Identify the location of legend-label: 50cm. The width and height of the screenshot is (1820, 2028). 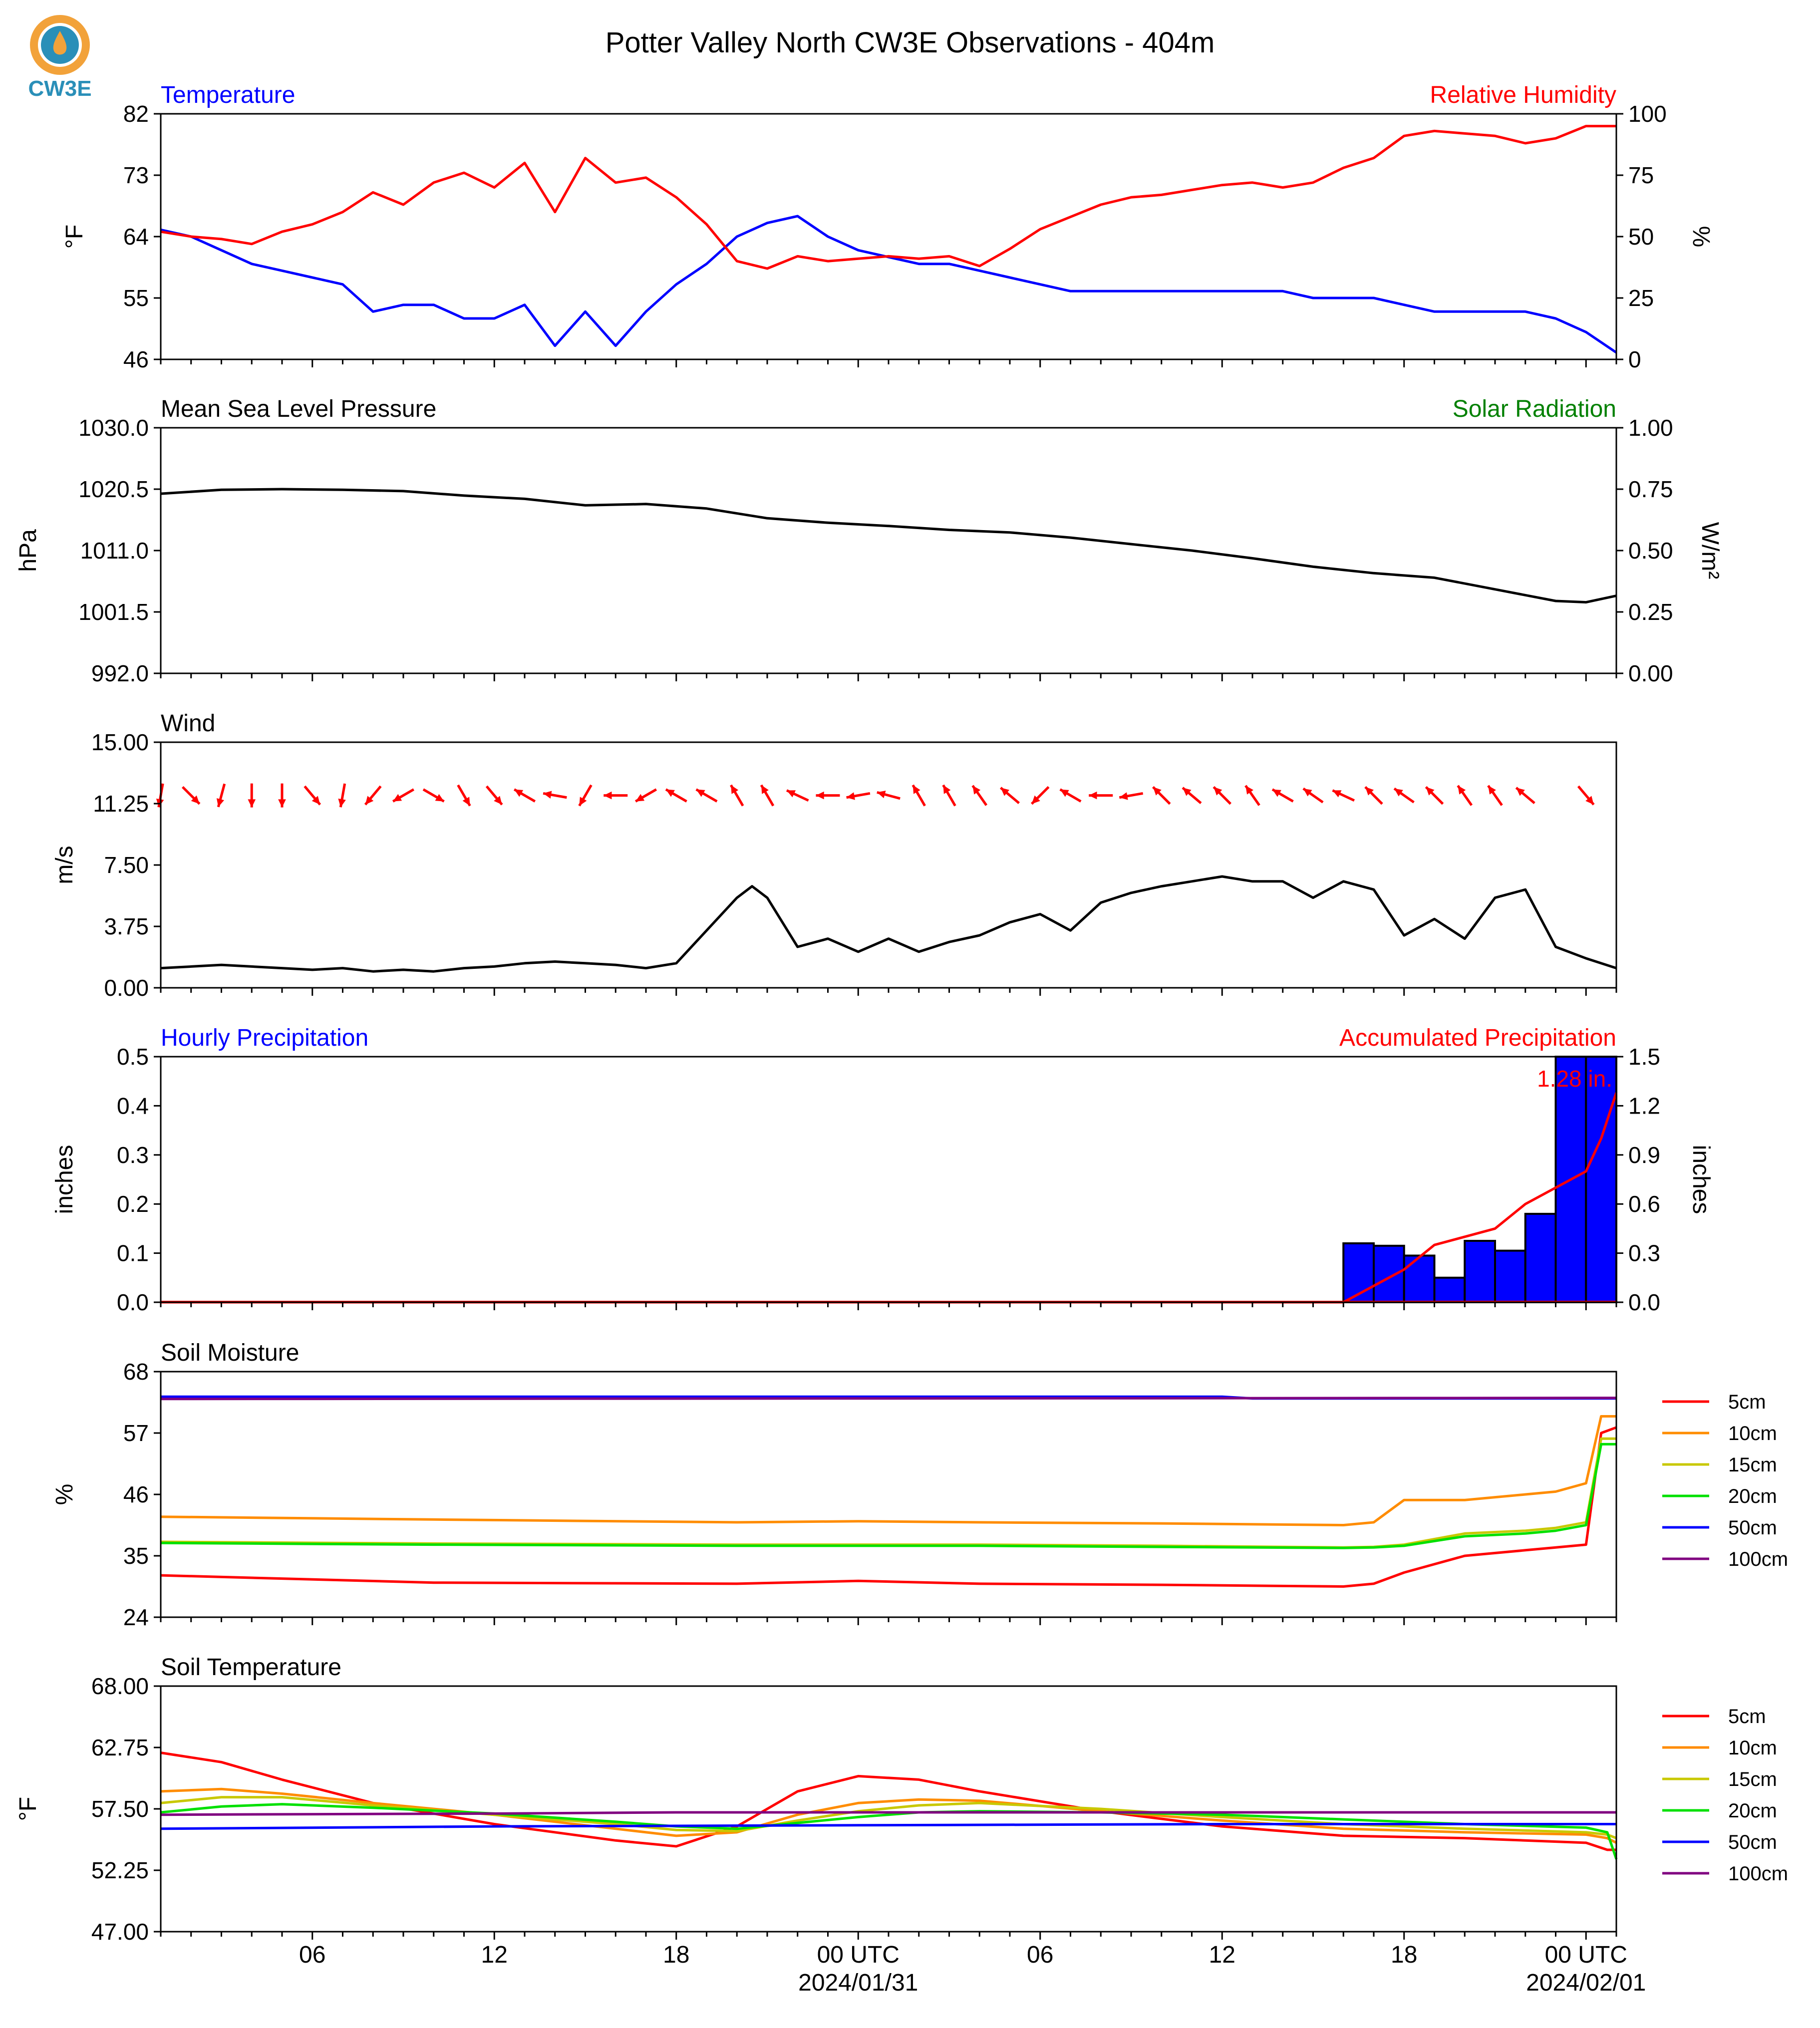
(1752, 1528).